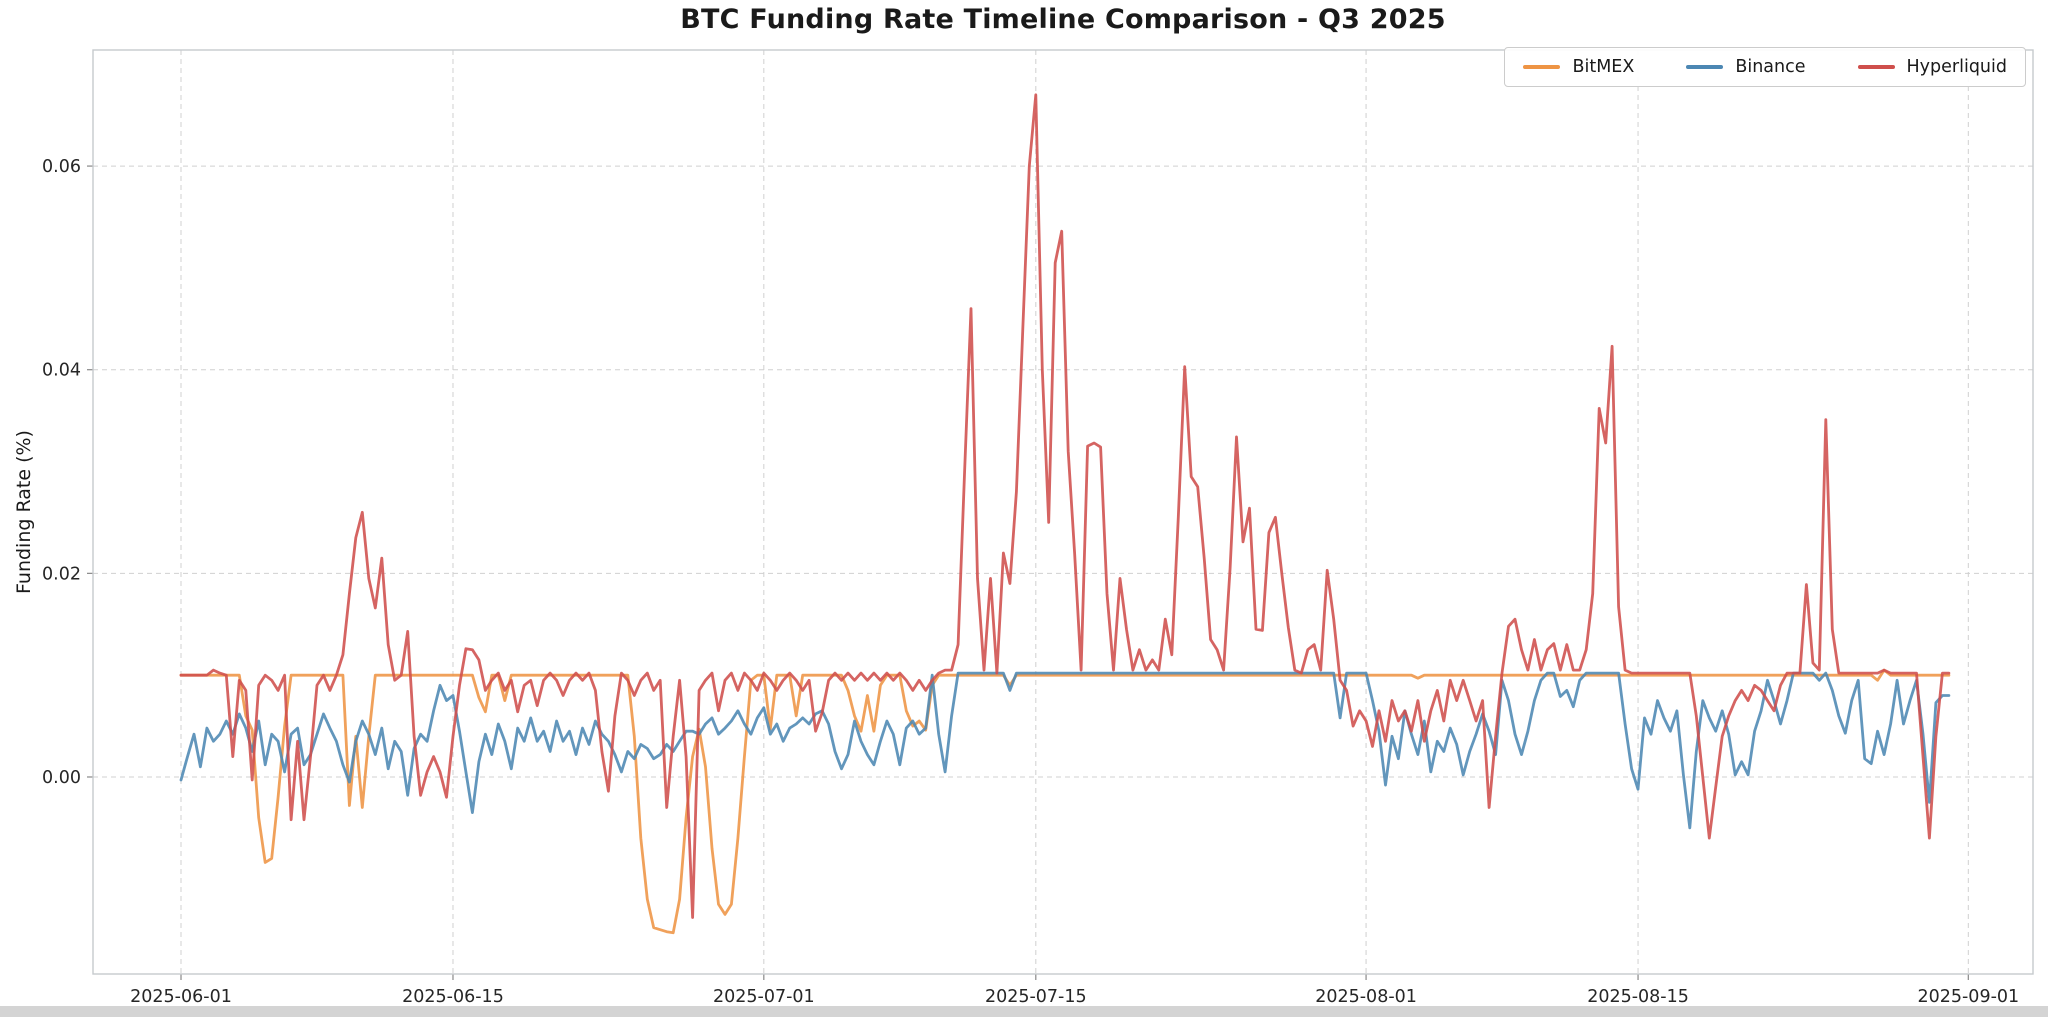 The width and height of the screenshot is (2048, 1017). Describe the element at coordinates (764, 997) in the screenshot. I see `x-tick-label: 2025-07-01` at that location.